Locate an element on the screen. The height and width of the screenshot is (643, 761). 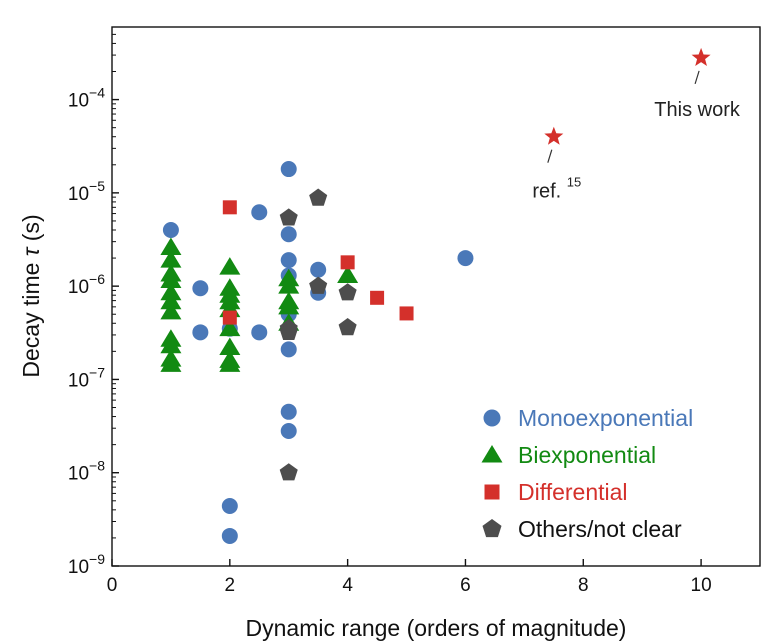
y-tick-label: 10⁻⁹ is located at coordinates (86, 564).